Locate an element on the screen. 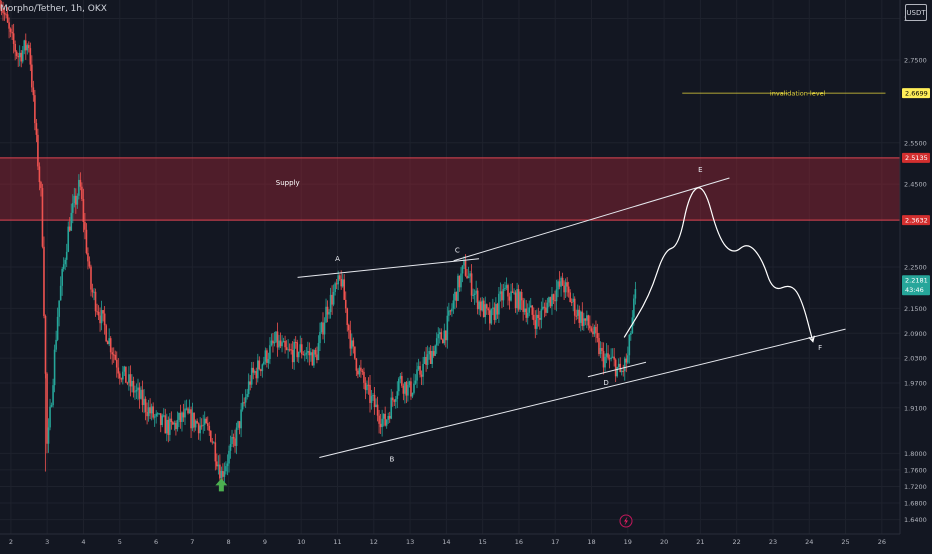 The width and height of the screenshot is (932, 554). time-tick-label: 2 is located at coordinates (11, 542).